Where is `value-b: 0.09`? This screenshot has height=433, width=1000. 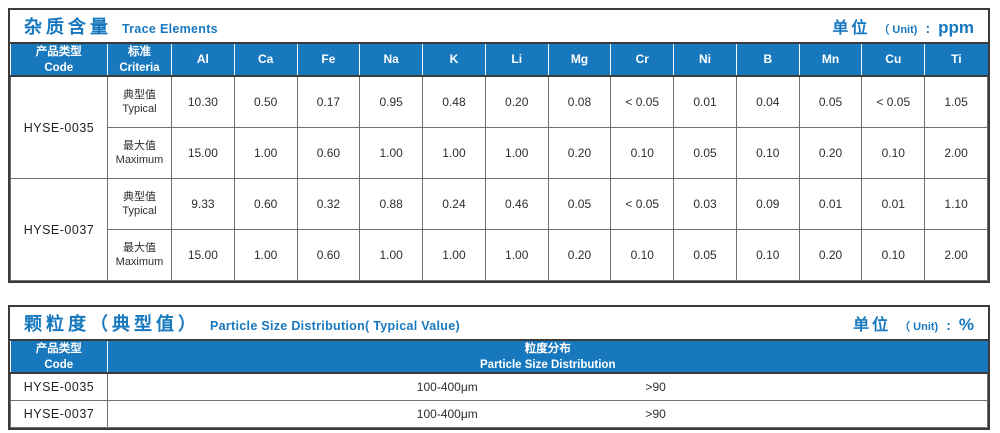 value-b: 0.09 is located at coordinates (767, 204).